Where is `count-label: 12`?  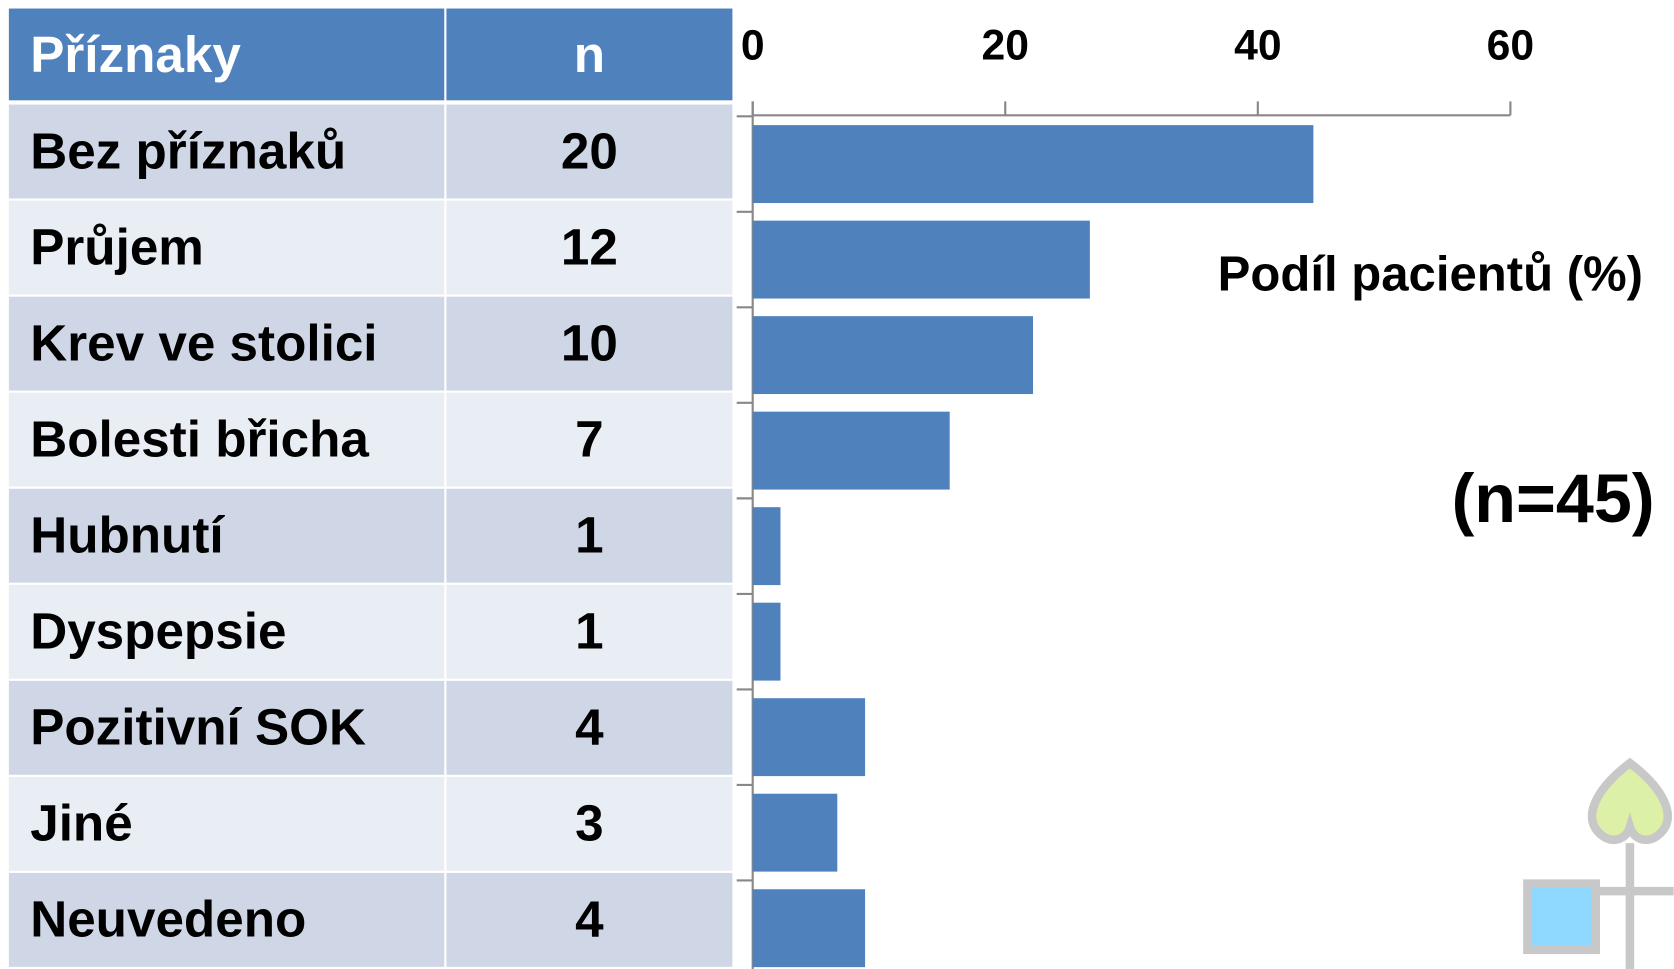 count-label: 12 is located at coordinates (589, 246).